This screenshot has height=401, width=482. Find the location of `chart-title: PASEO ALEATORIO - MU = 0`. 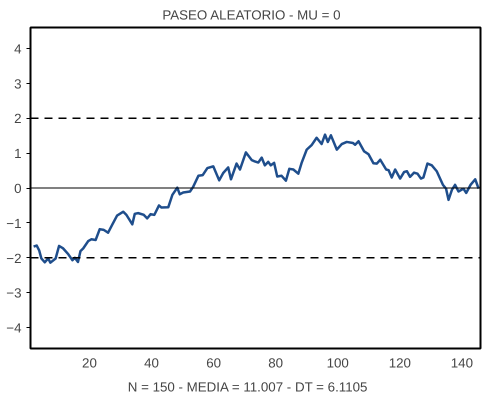

chart-title: PASEO ALEATORIO - MU = 0 is located at coordinates (251, 15).